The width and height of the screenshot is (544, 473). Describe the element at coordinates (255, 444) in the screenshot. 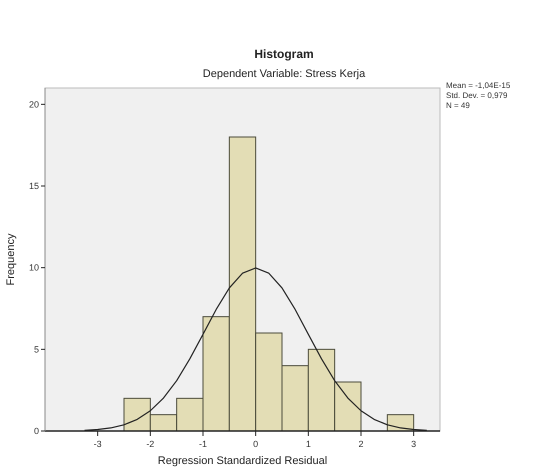

I see `x-tick-label: 0` at that location.